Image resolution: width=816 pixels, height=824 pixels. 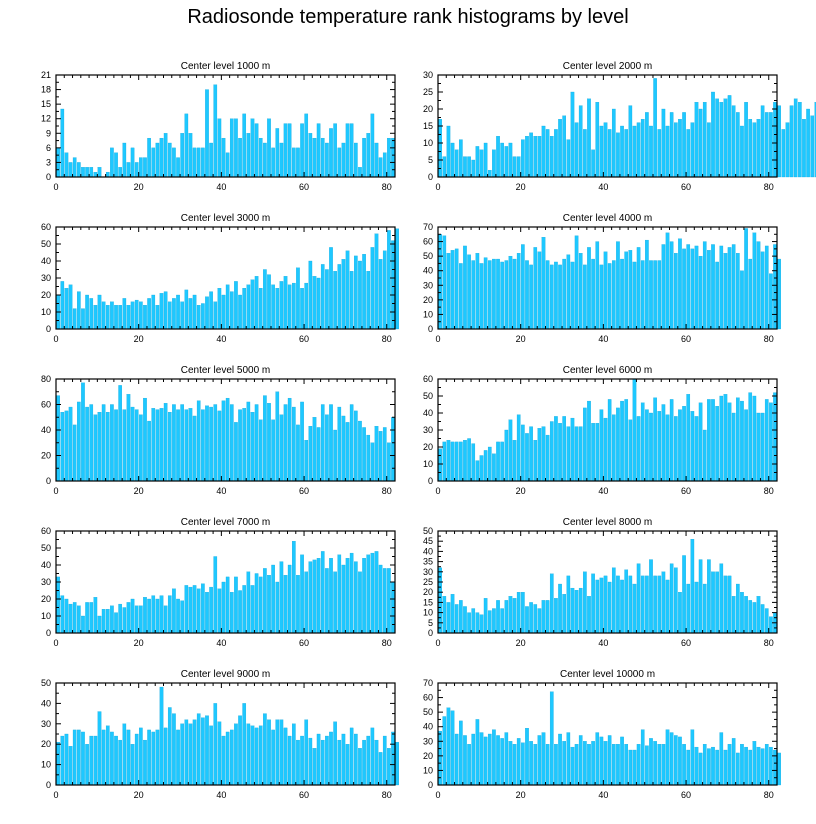 I want to click on x-tick-label: 80, so click(x=387, y=339).